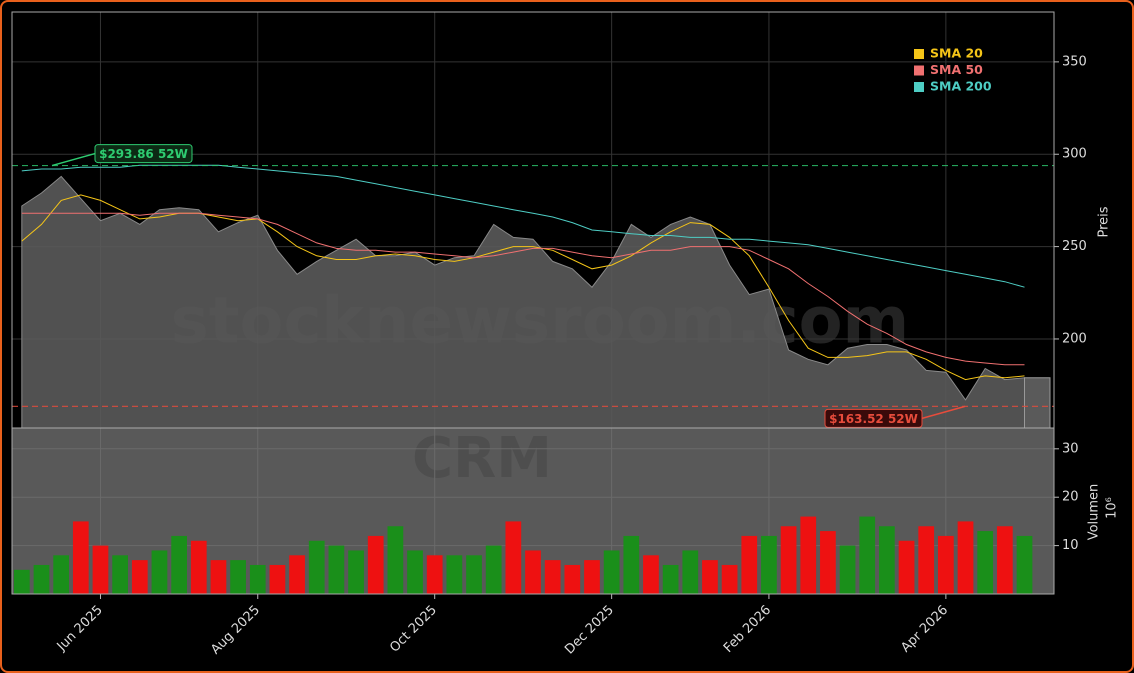 Image resolution: width=1134 pixels, height=673 pixels. Describe the element at coordinates (1070, 497) in the screenshot. I see `y2-tick-label: 20` at that location.